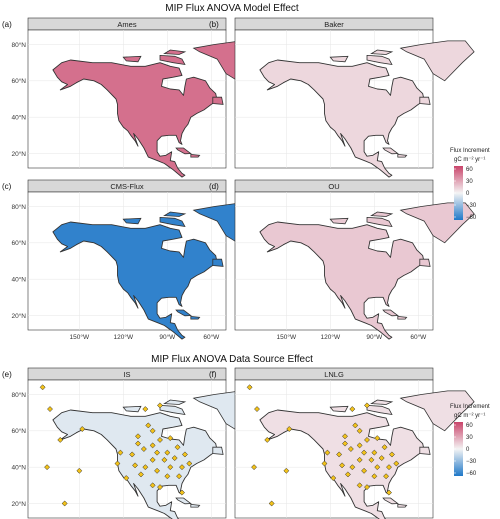 The image size is (500, 519). I want to click on legend-tick-label: 30, so click(469, 438).